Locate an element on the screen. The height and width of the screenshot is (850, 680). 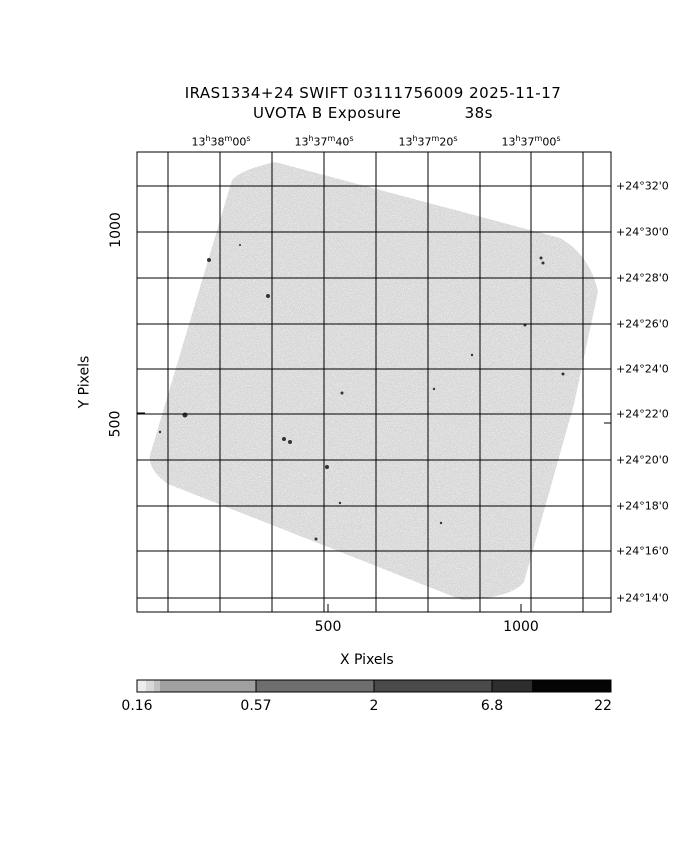
y-tick-label: 1000 is located at coordinates (115, 230).